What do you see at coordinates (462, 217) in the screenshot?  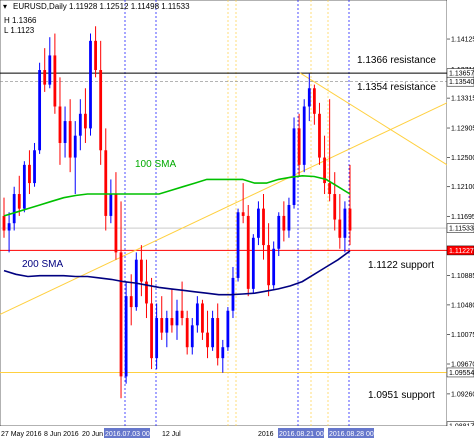 I see `price-tick-label: 1.11695` at bounding box center [462, 217].